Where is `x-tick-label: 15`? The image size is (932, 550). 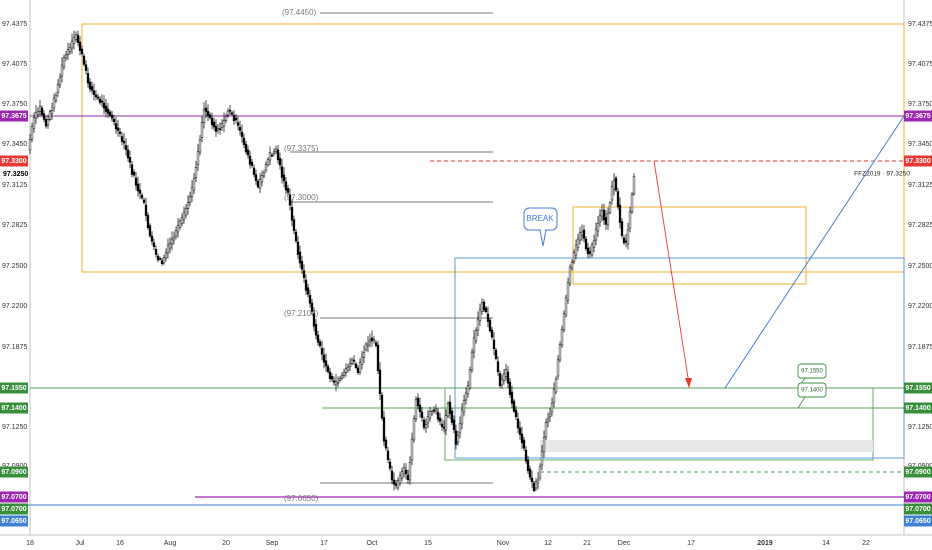 x-tick-label: 15 is located at coordinates (428, 543).